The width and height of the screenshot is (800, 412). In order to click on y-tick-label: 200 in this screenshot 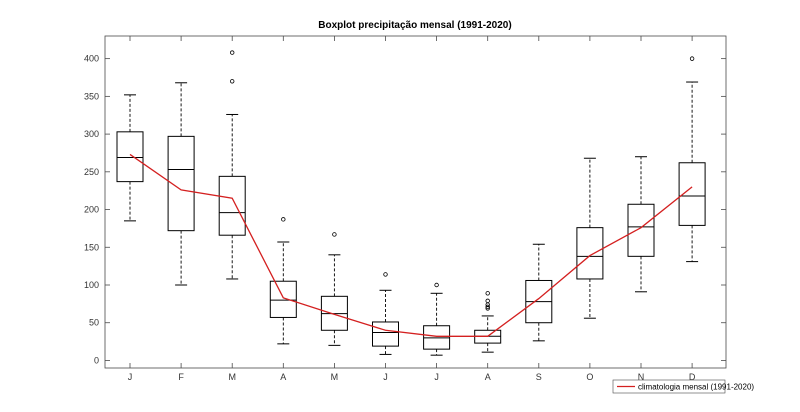, I will do `click(91, 210)`.